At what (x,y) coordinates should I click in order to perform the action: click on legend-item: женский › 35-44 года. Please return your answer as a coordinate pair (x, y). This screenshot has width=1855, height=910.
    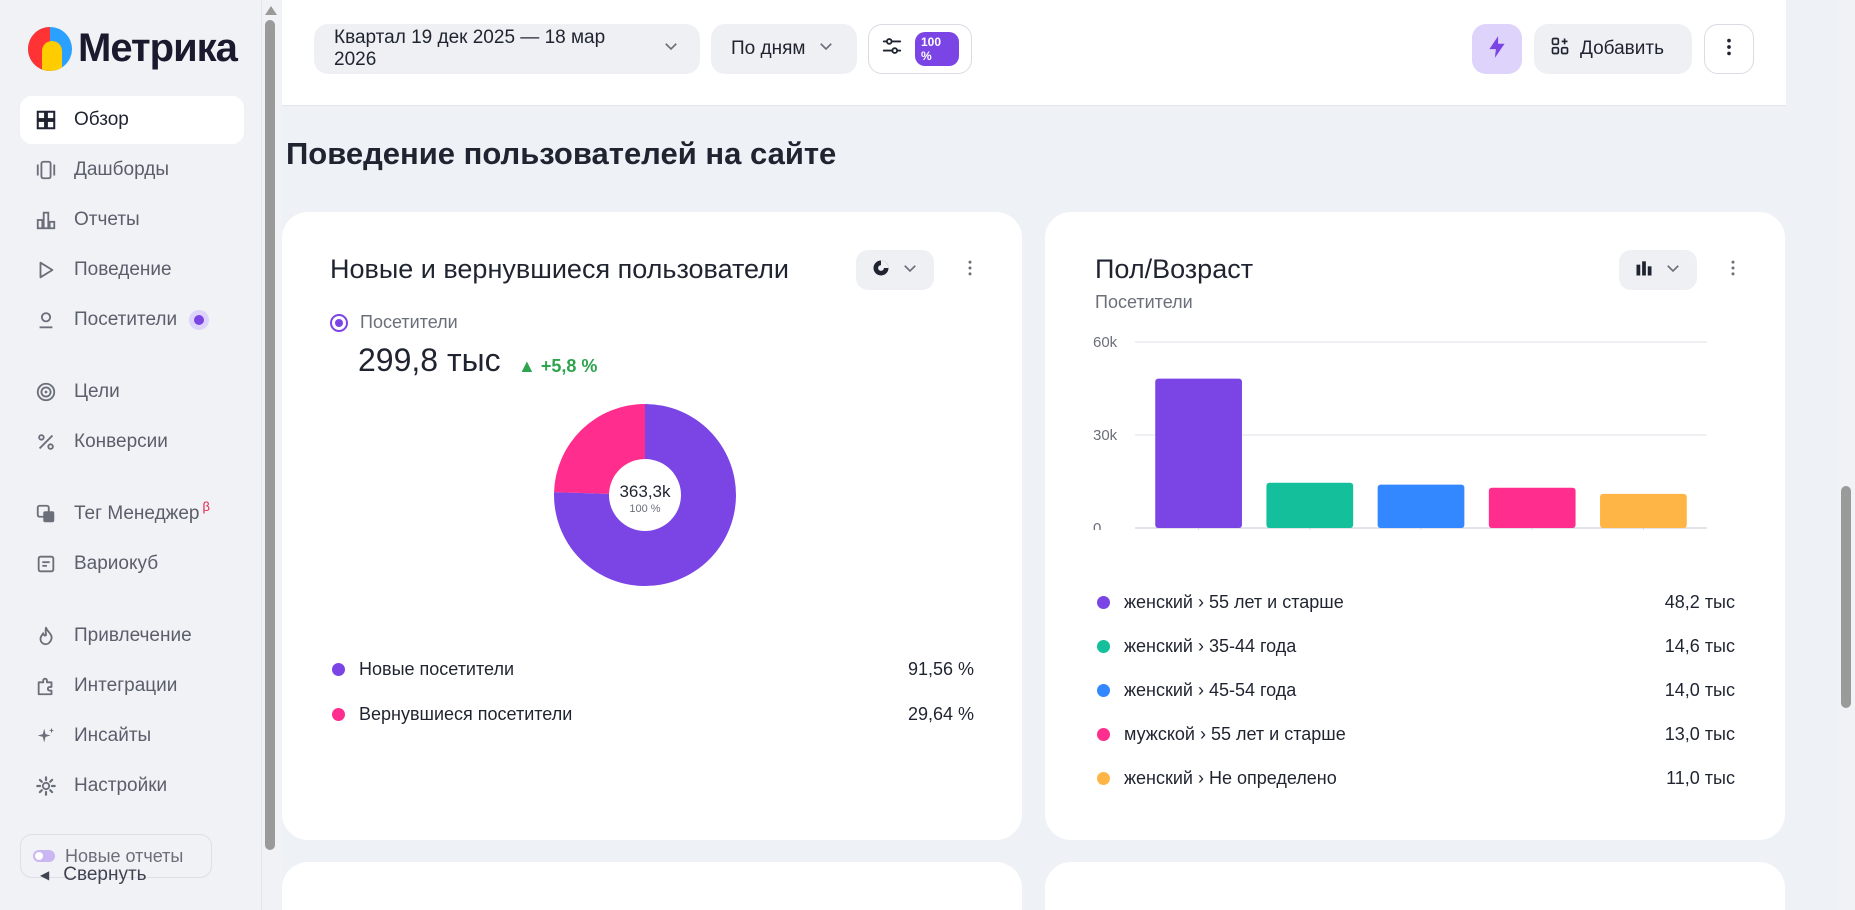
    Looking at the image, I should click on (1196, 646).